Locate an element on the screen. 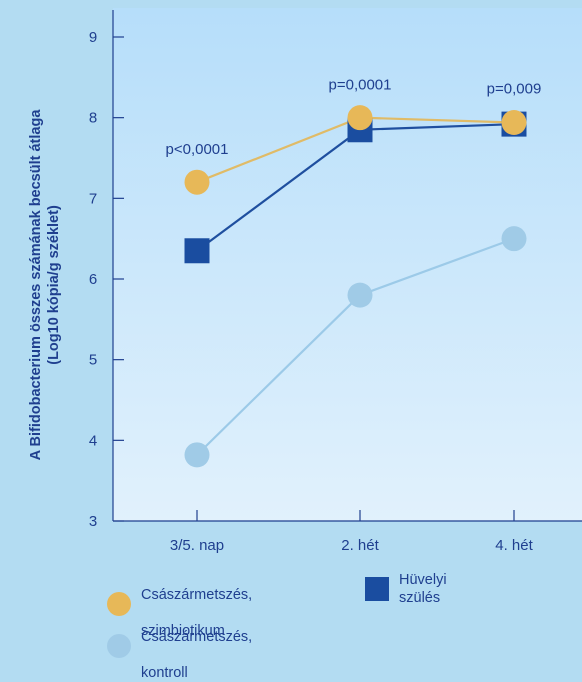  y-axis-label-line2: (Log10 kópia/g széklet) is located at coordinates (54, 285).